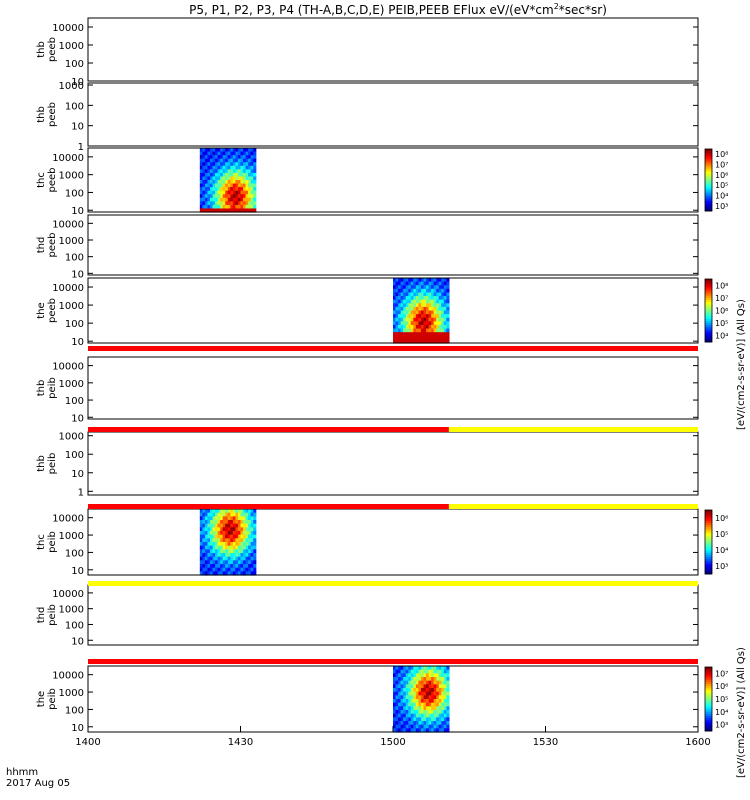  What do you see at coordinates (52, 245) in the screenshot?
I see `panel-ylabel-line: peeb` at bounding box center [52, 245].